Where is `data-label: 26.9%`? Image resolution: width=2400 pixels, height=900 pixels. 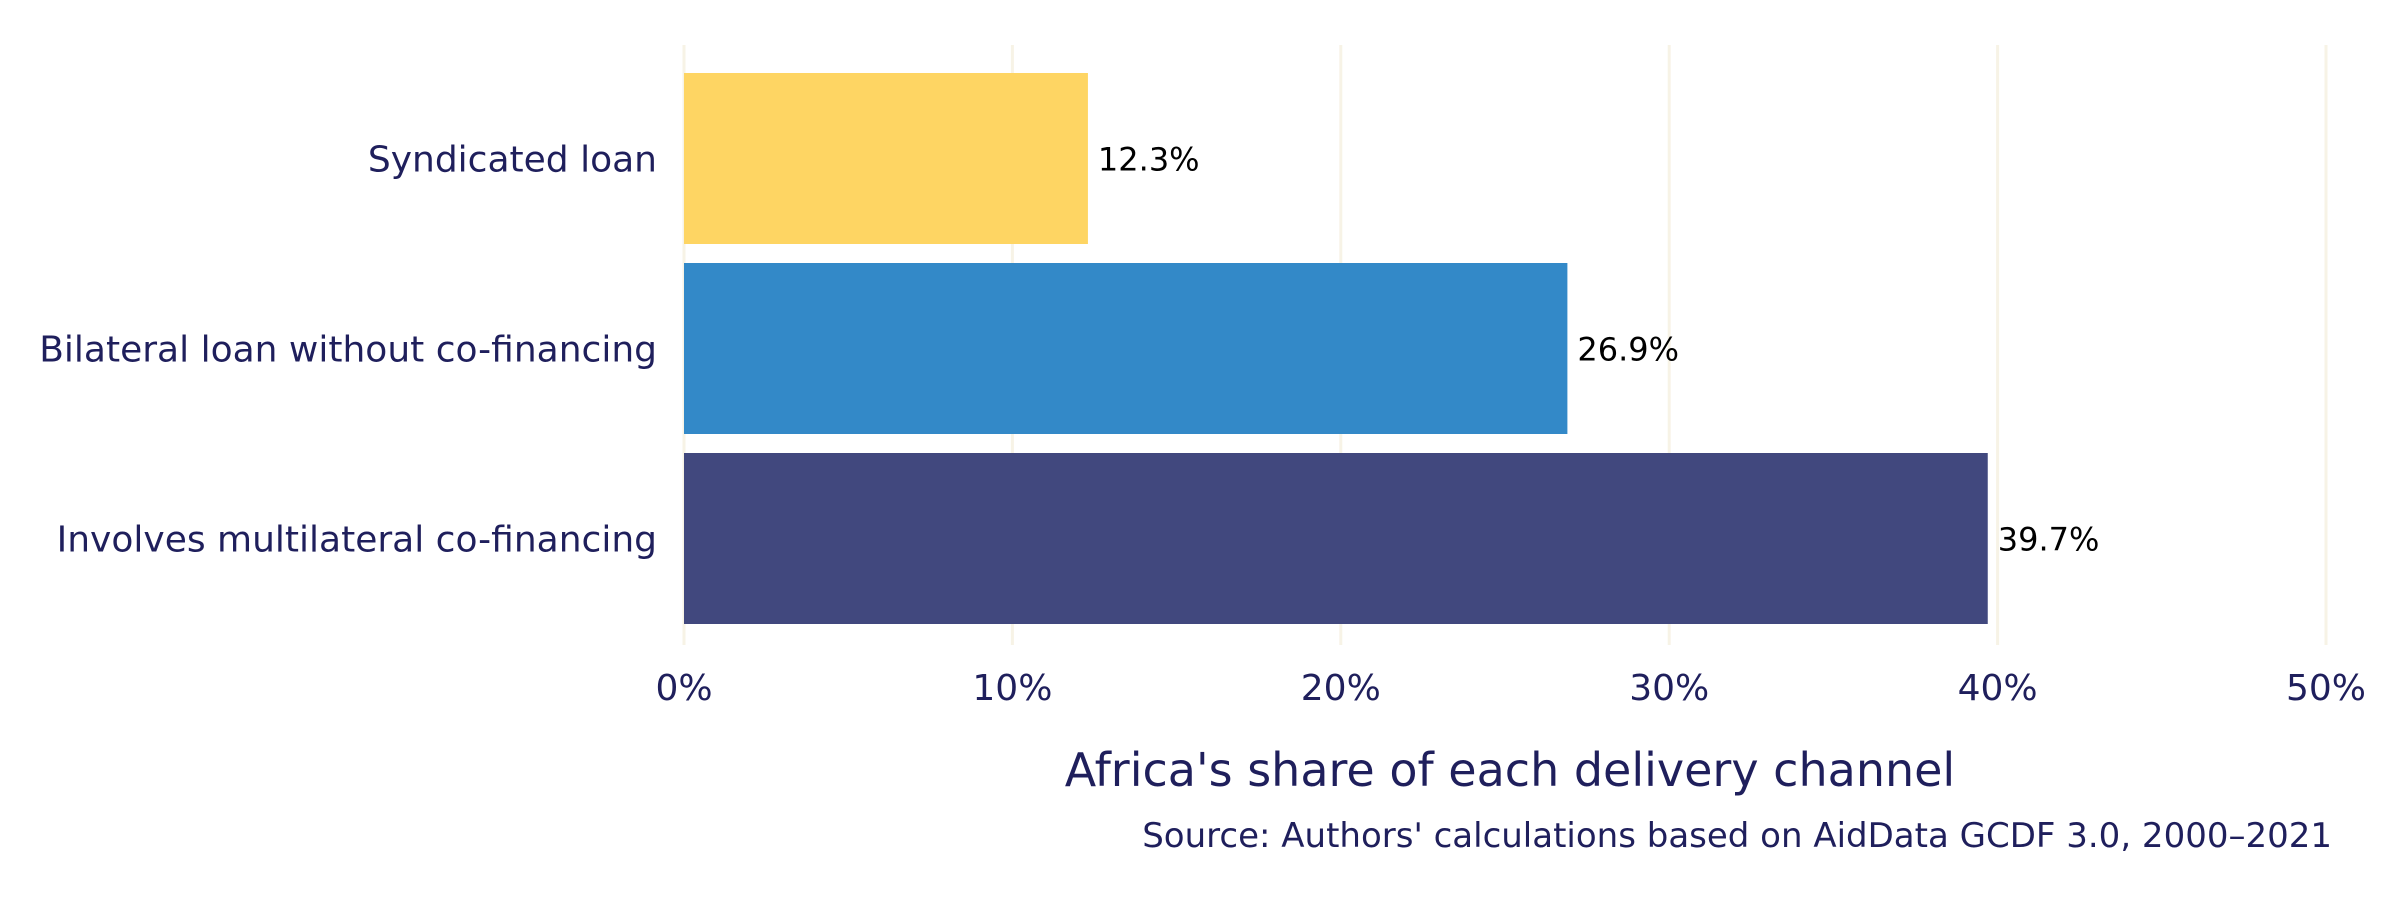
data-label: 26.9% is located at coordinates (1628, 350).